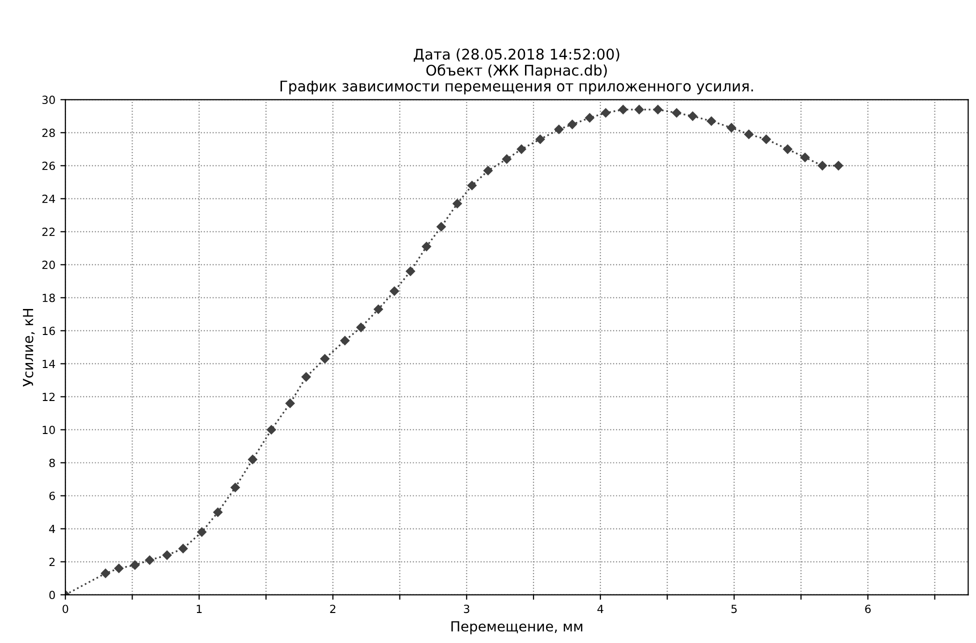  I want to click on y-tick-label: 6, so click(52, 496).